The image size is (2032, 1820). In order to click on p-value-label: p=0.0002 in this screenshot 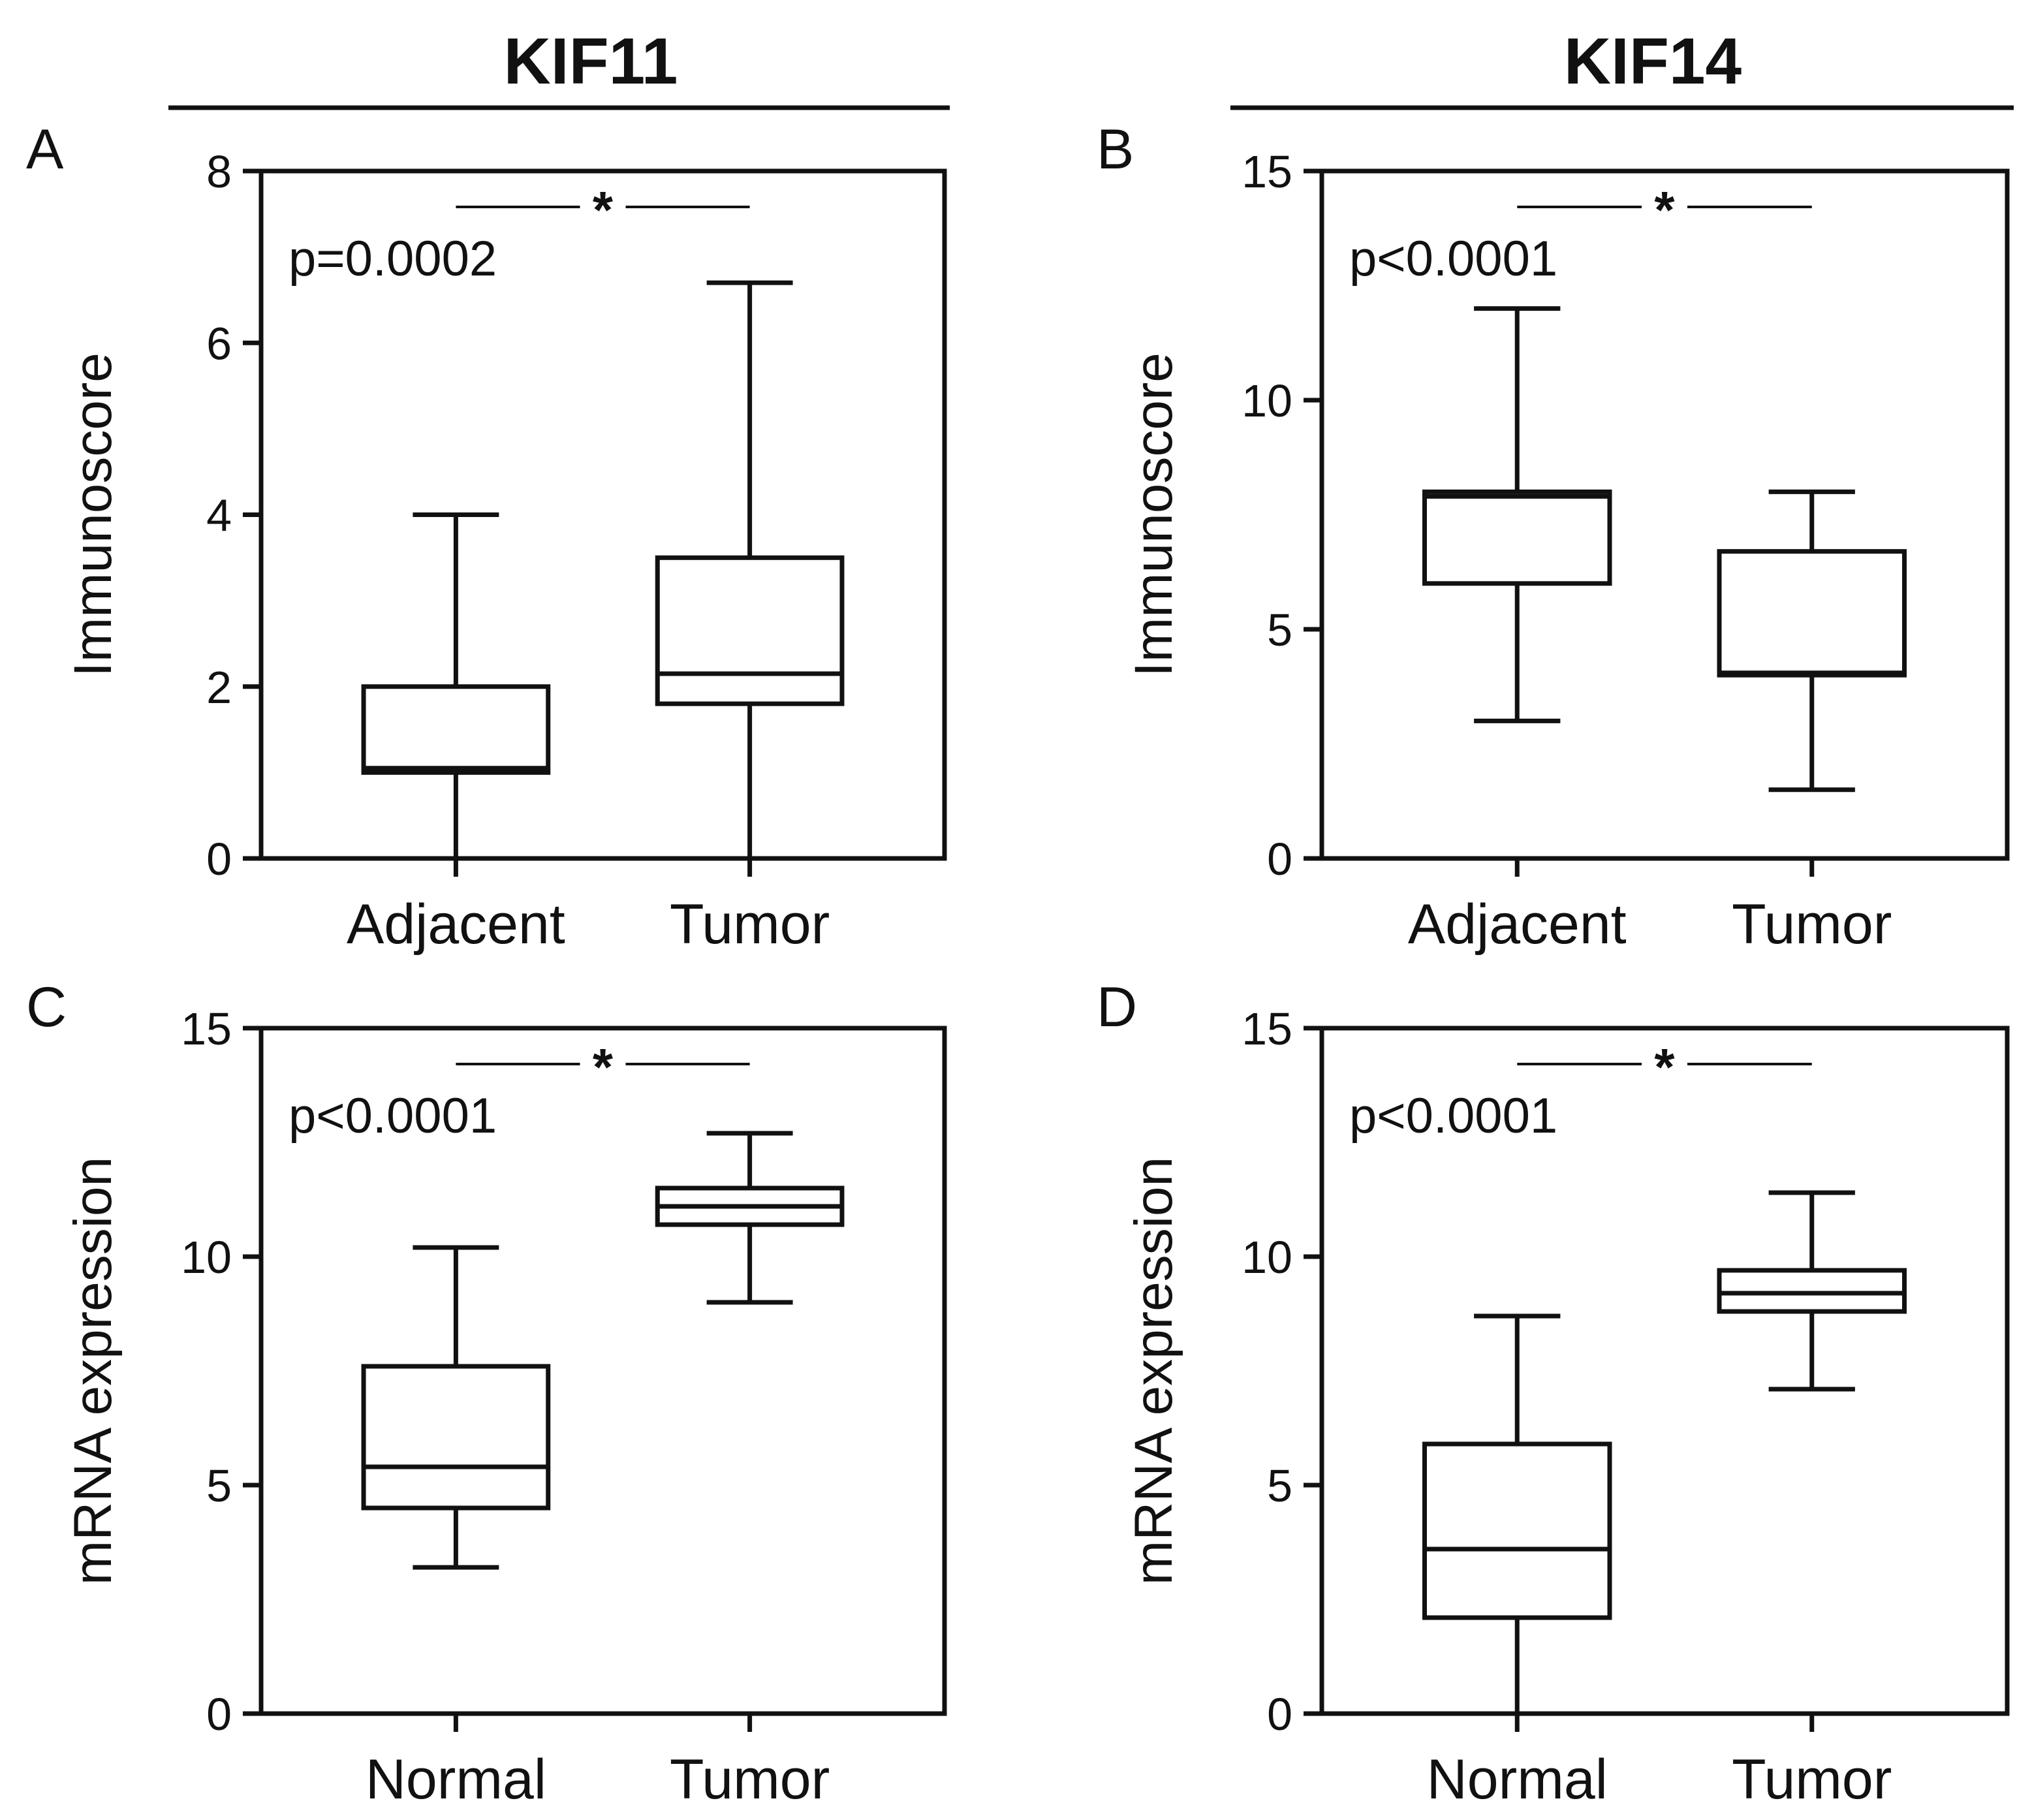, I will do `click(393, 259)`.